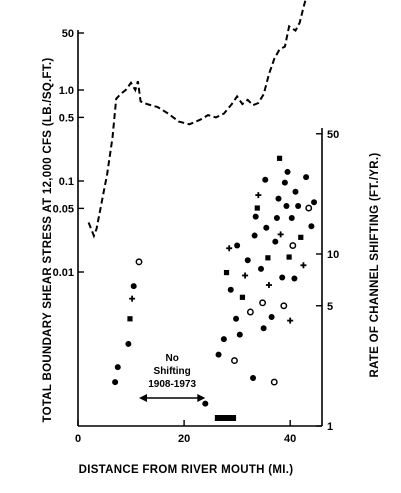 Image resolution: width=401 pixels, height=493 pixels. I want to click on annotation-text-line: No, so click(171, 358).